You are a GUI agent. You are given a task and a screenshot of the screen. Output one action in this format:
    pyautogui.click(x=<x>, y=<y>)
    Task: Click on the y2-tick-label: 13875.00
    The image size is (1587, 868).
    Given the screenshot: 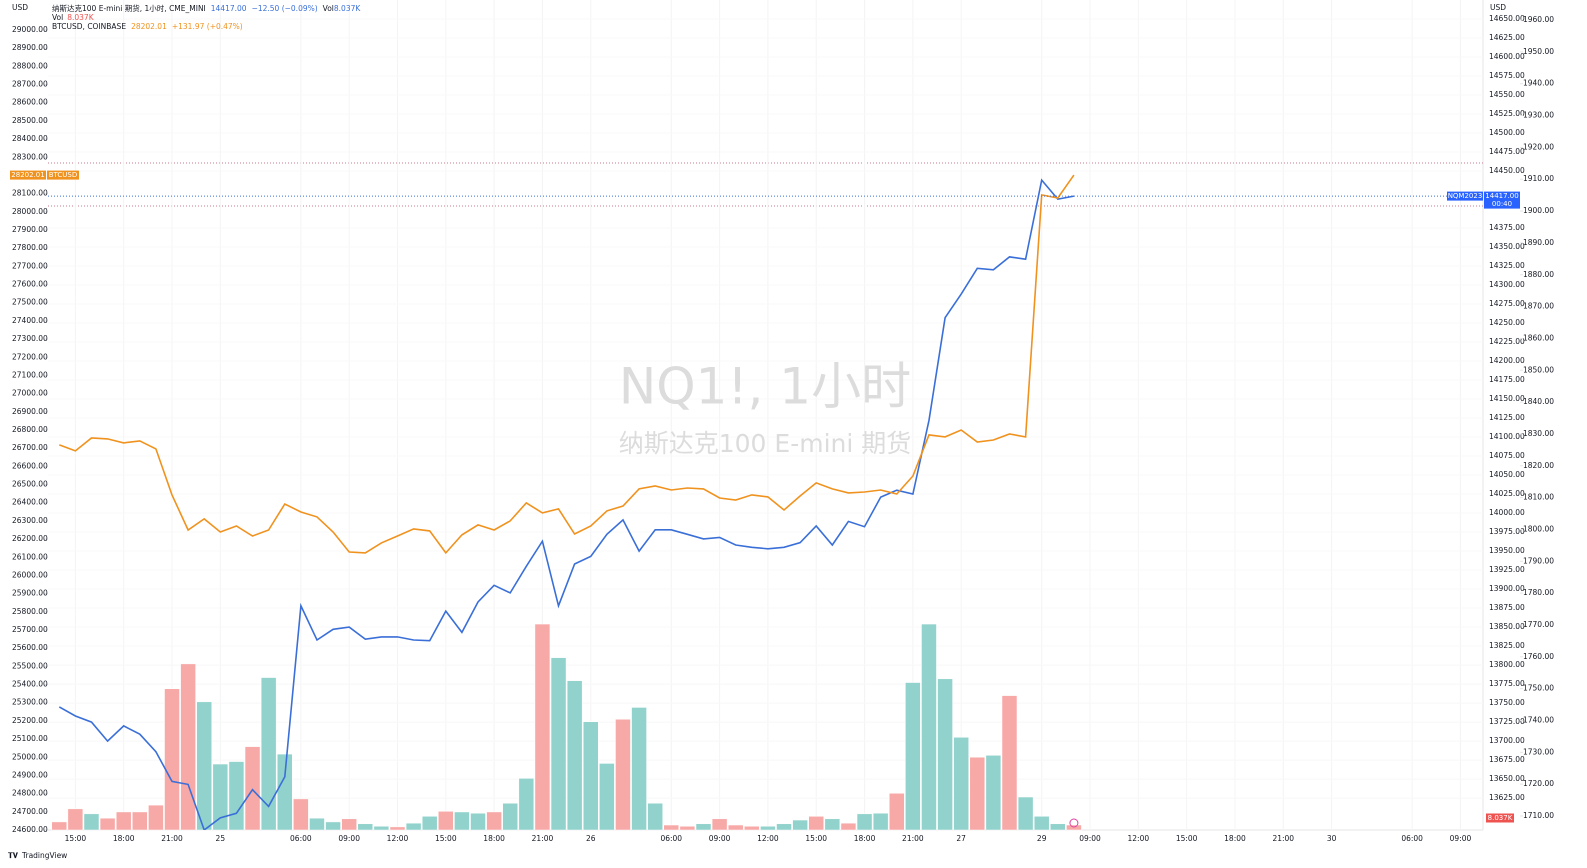 What is the action you would take?
    pyautogui.click(x=1507, y=607)
    